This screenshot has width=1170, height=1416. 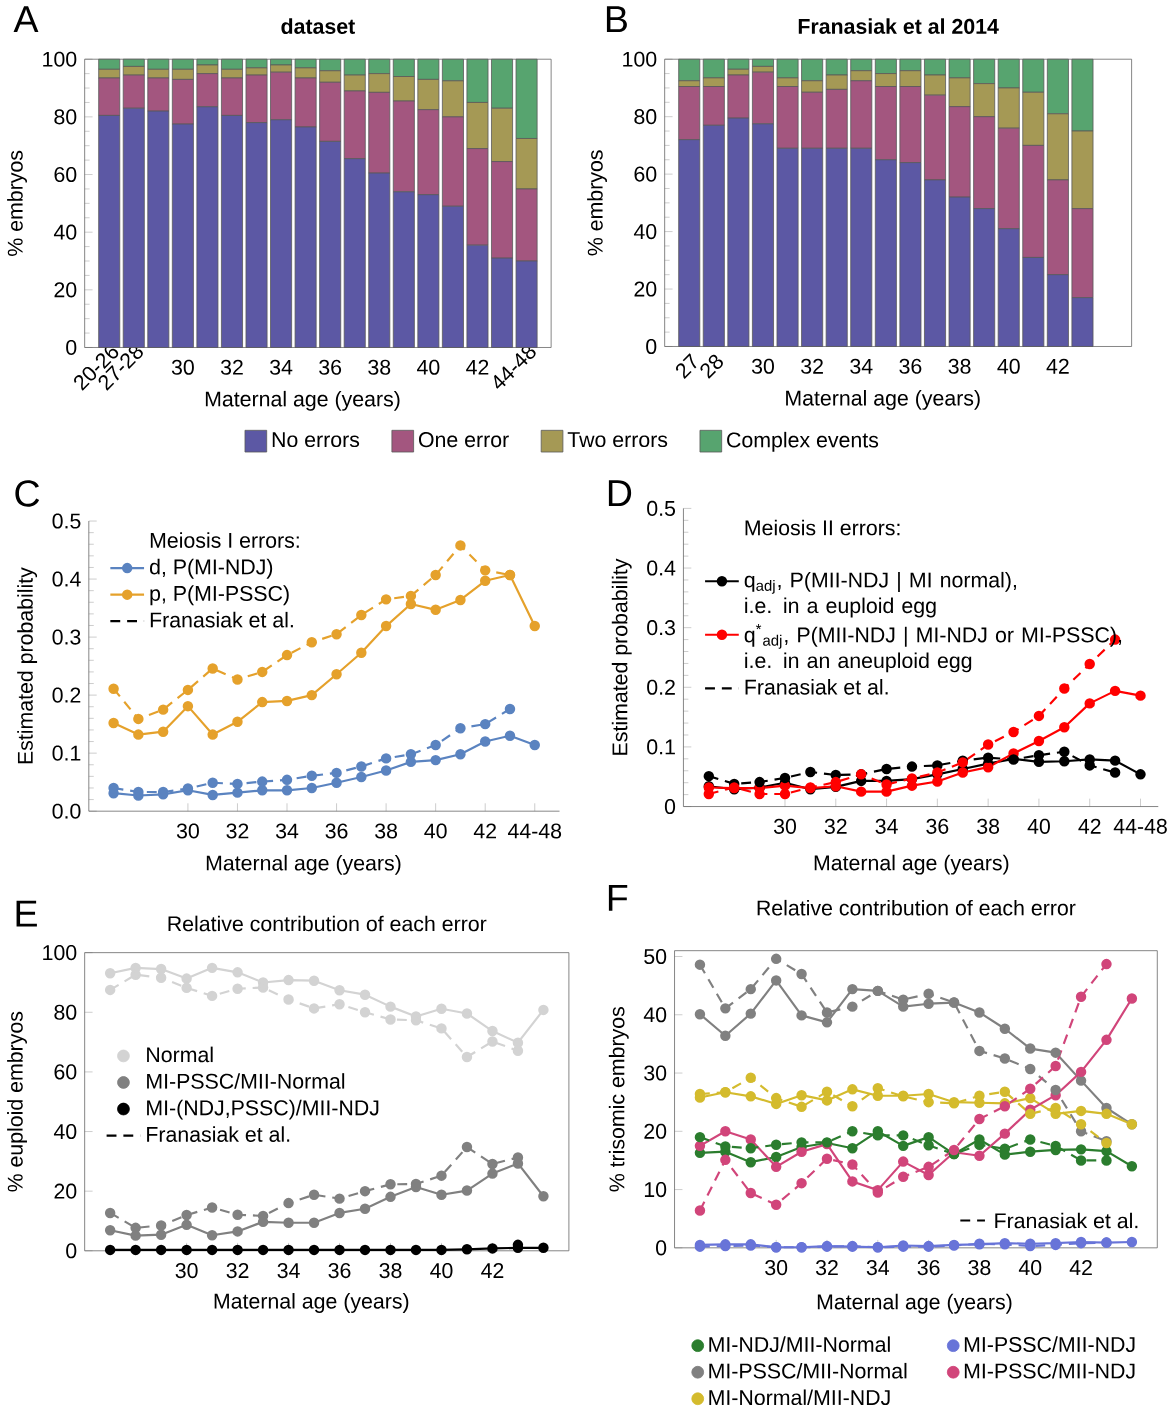 What do you see at coordinates (617, 440) in the screenshot?
I see `legend-label: Two errors` at bounding box center [617, 440].